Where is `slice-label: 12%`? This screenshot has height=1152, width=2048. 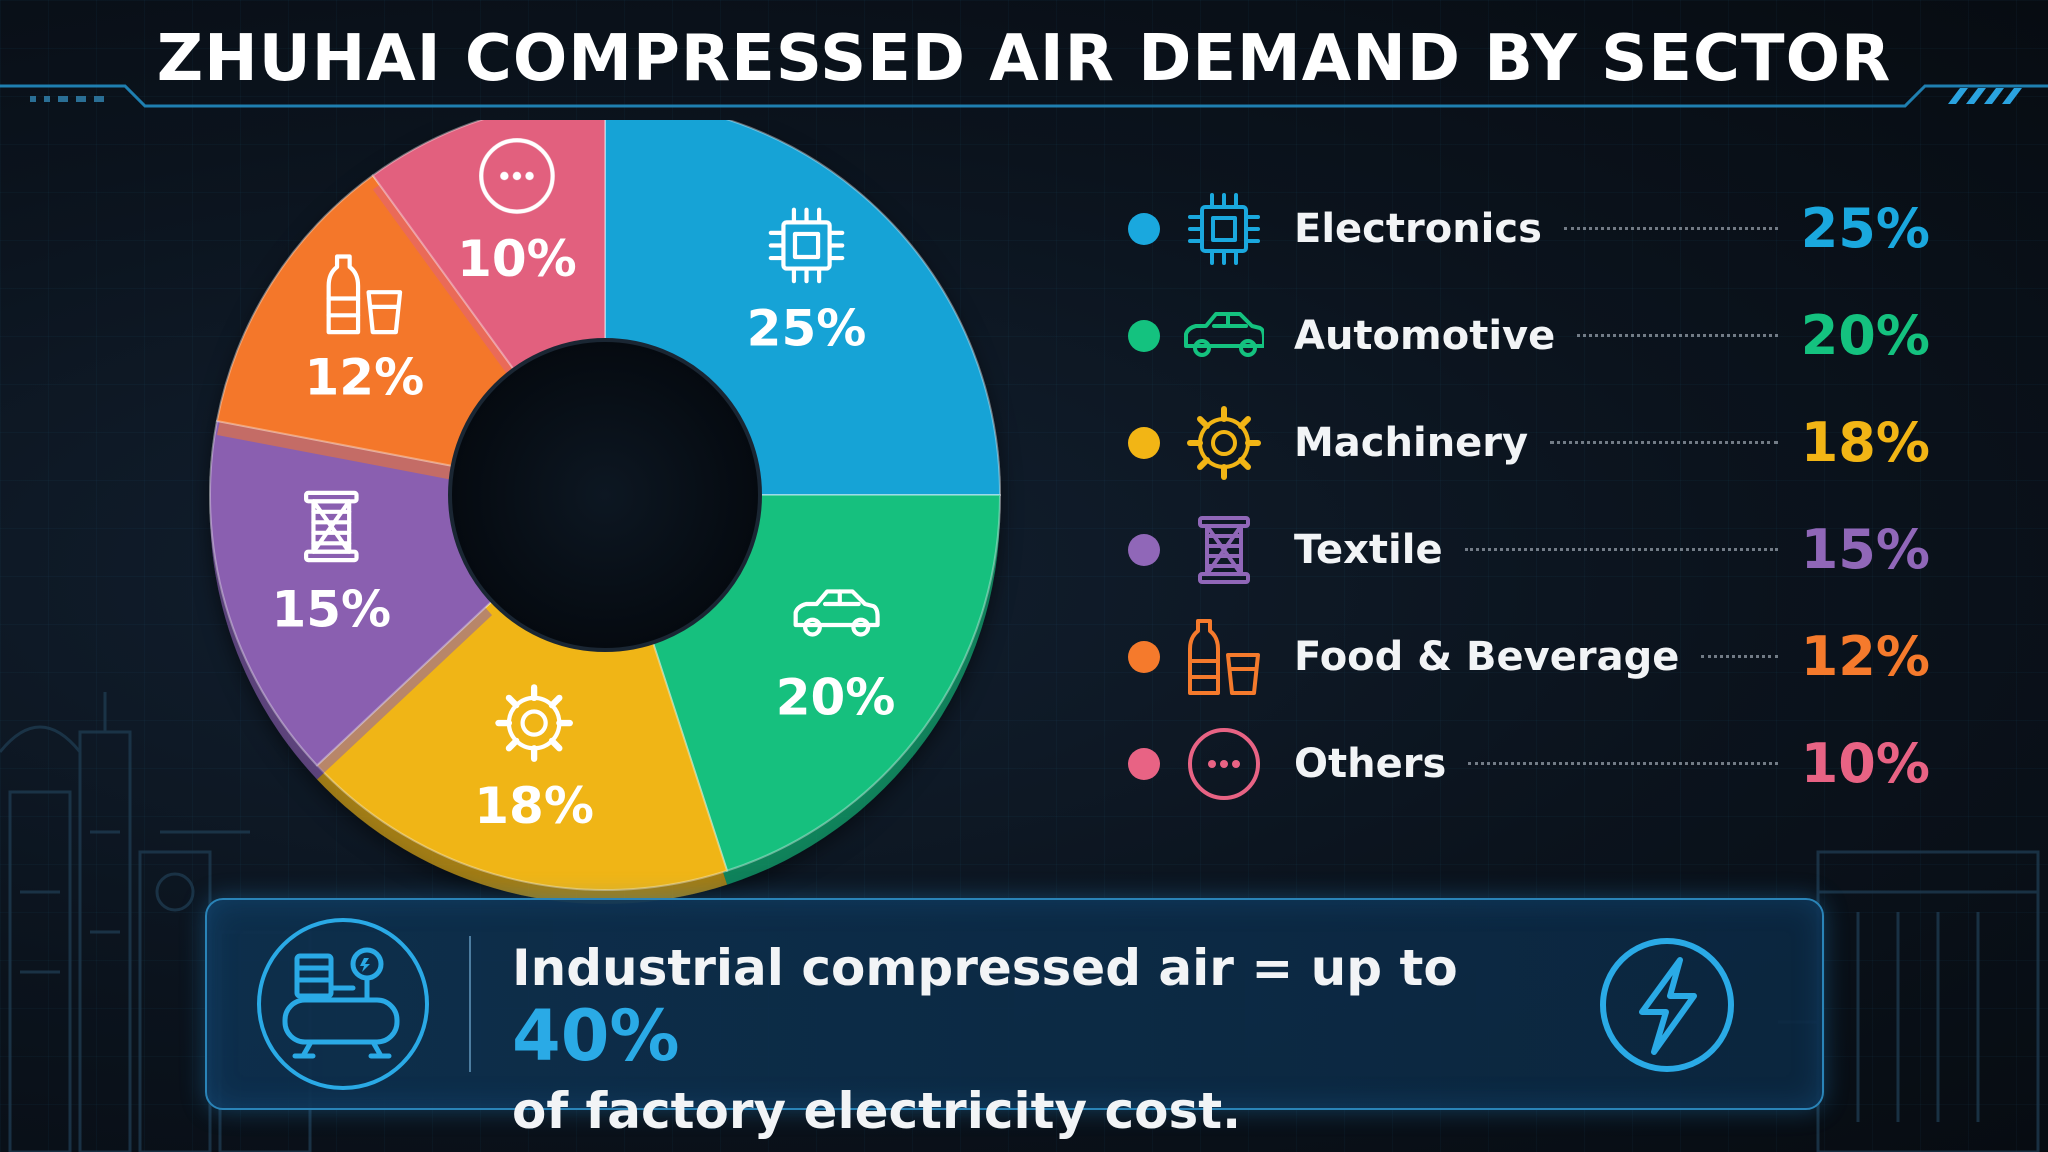
slice-label: 12% is located at coordinates (365, 377).